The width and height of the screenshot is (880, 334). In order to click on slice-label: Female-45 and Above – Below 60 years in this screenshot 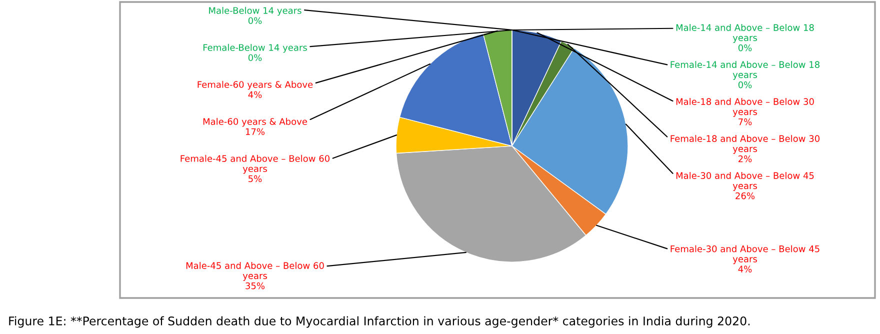, I will do `click(255, 164)`.